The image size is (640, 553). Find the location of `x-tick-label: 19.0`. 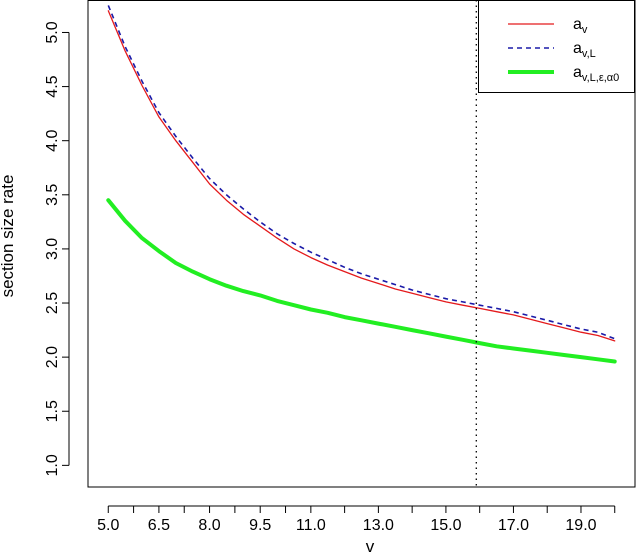

x-tick-label: 19.0 is located at coordinates (580, 525).